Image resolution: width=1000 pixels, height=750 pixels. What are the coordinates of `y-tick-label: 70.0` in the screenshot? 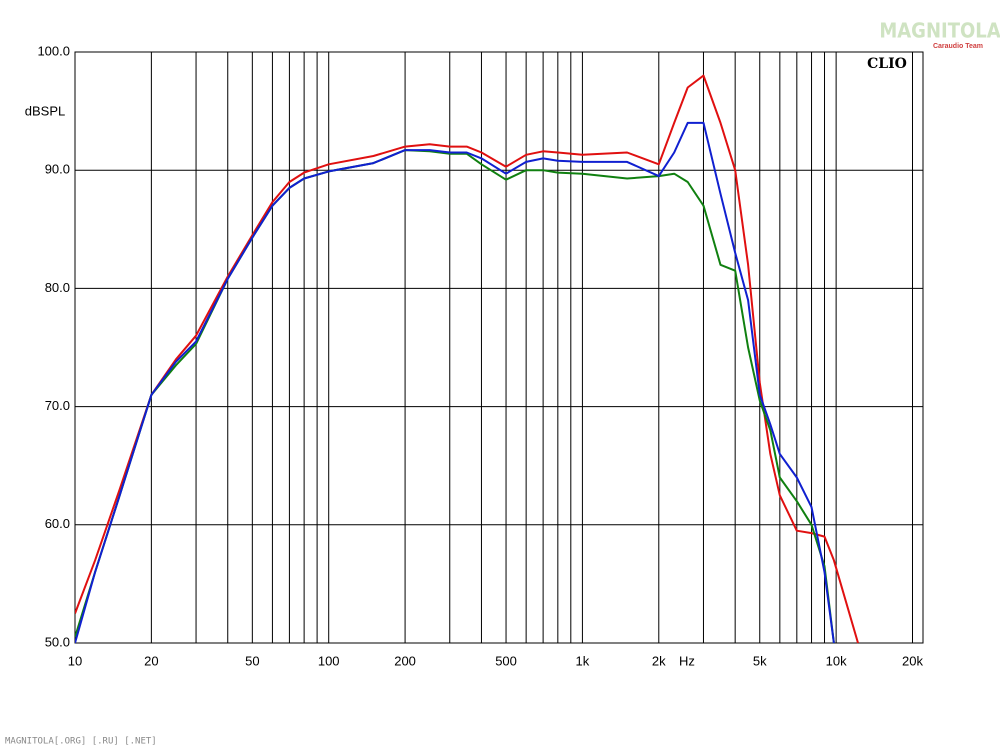 It's located at (57, 405).